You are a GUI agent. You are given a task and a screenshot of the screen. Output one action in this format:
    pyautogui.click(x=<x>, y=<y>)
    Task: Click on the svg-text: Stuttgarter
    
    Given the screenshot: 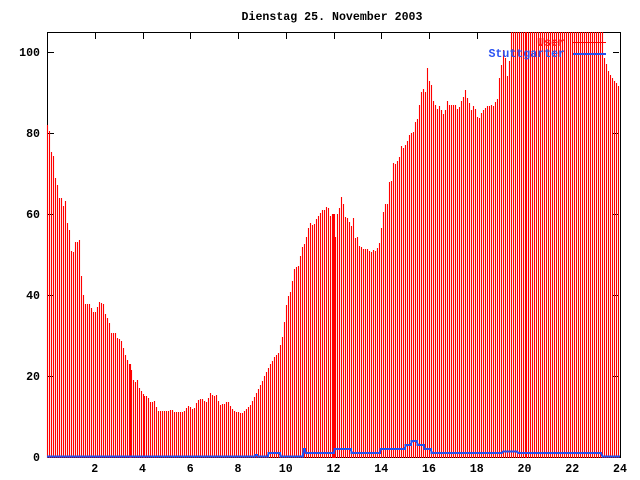 What is the action you would take?
    pyautogui.click(x=526, y=54)
    